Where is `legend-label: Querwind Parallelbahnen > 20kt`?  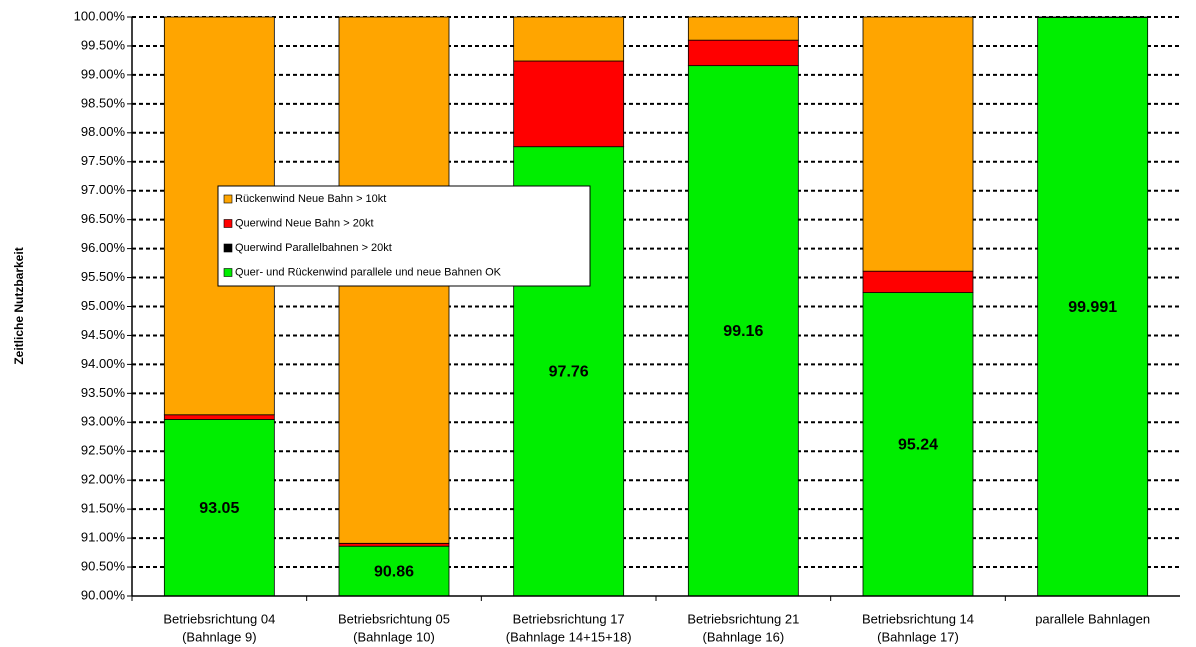 legend-label: Querwind Parallelbahnen > 20kt is located at coordinates (313, 248).